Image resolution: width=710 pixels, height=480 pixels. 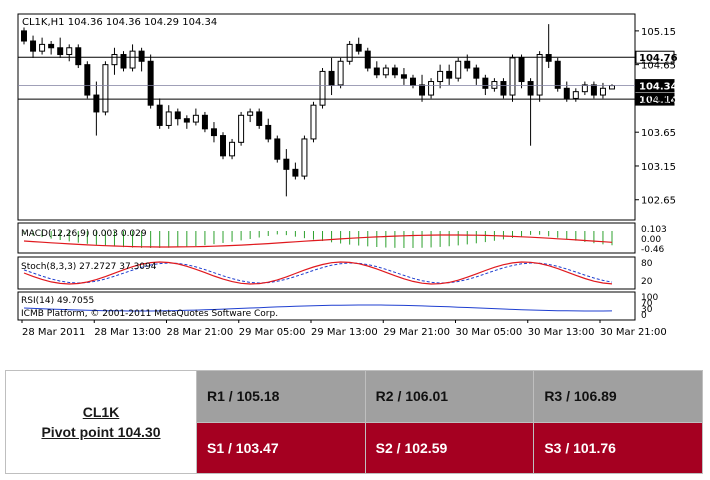 I want to click on macd-panel, so click(x=326, y=238).